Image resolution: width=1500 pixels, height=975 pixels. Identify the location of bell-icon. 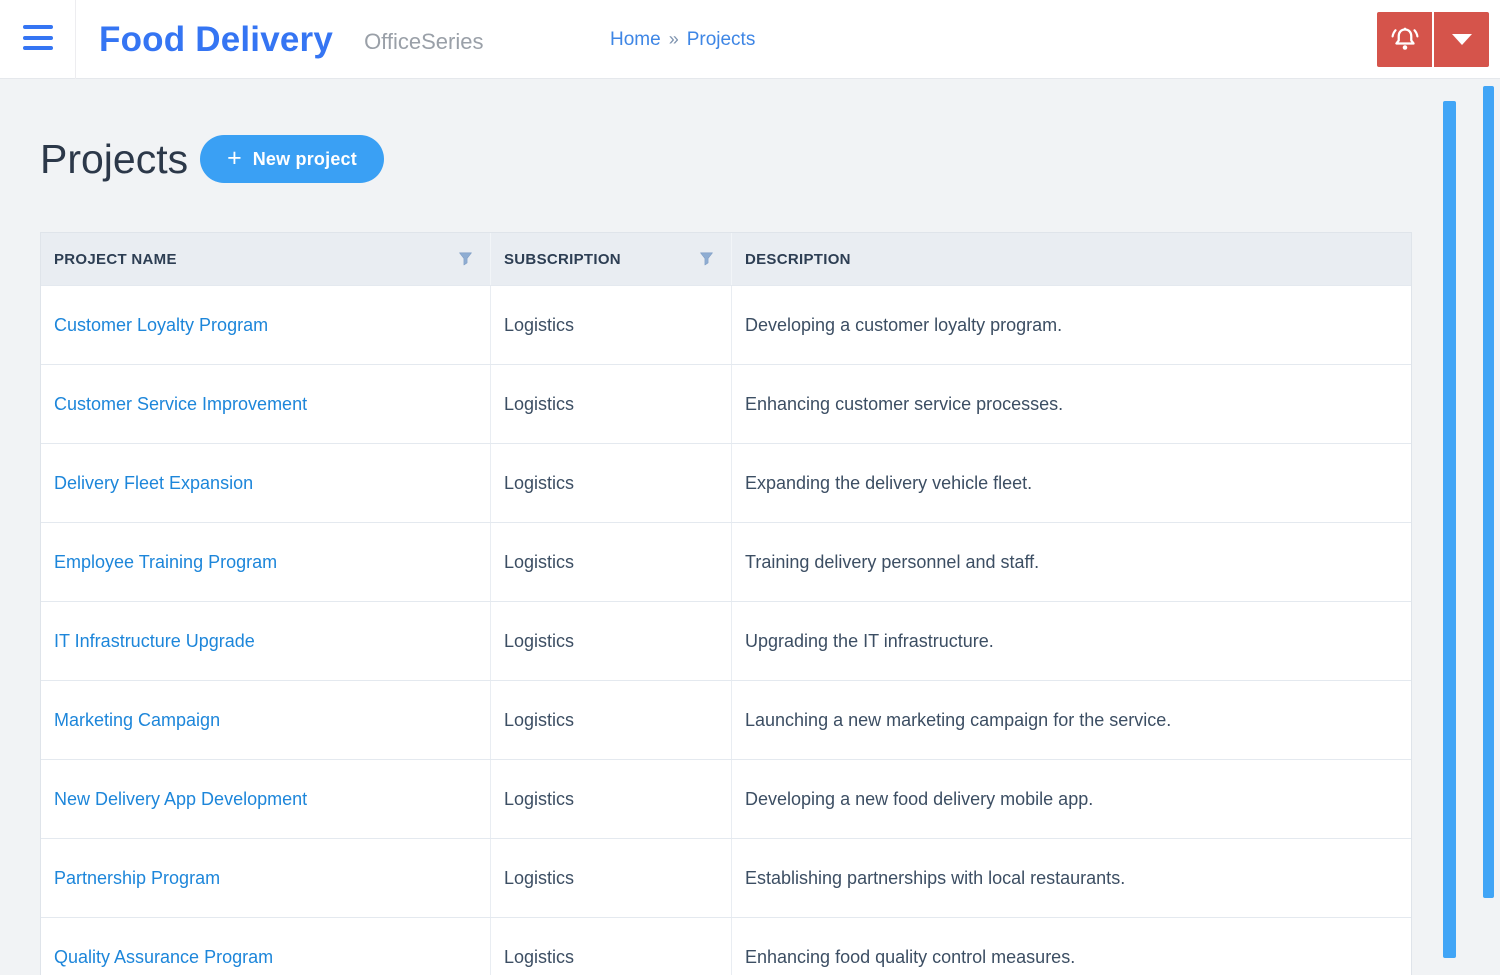
(1404, 38).